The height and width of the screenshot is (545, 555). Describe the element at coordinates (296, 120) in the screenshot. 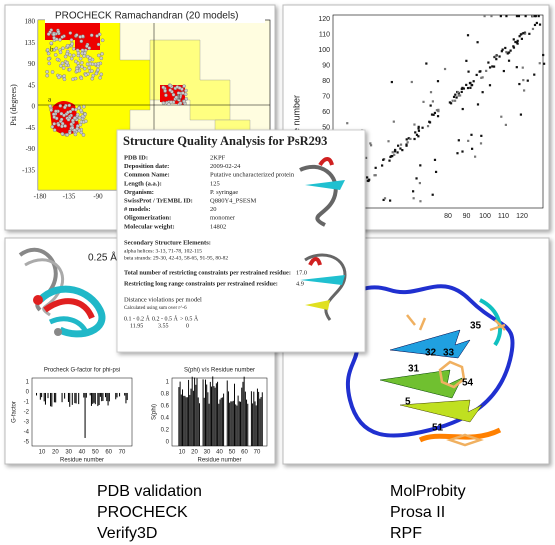

I see `y-label: idue number` at that location.